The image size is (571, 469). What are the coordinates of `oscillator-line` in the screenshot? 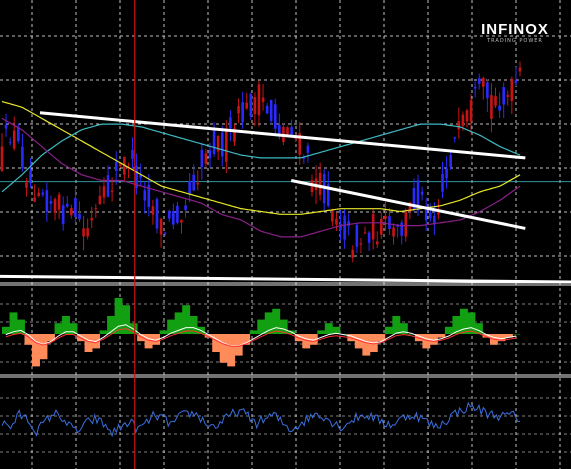 It's located at (260, 419).